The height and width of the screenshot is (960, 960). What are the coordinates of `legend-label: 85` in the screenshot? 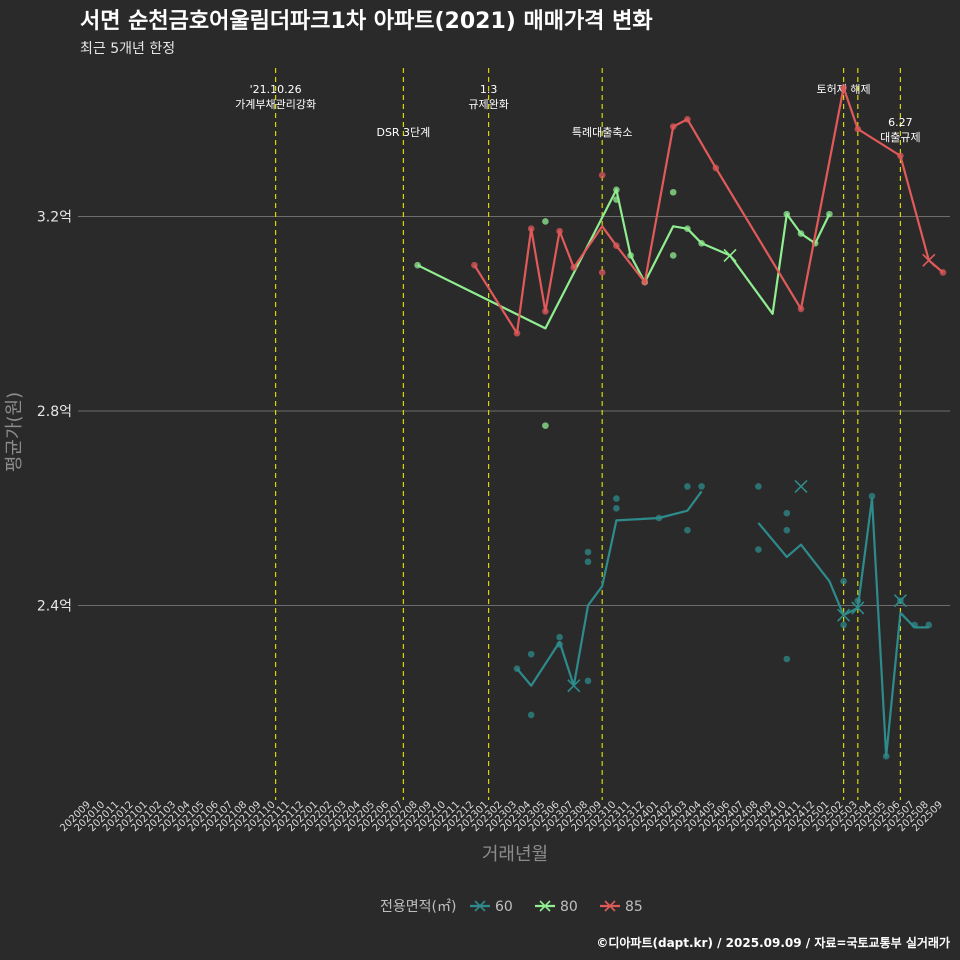 It's located at (634, 907).